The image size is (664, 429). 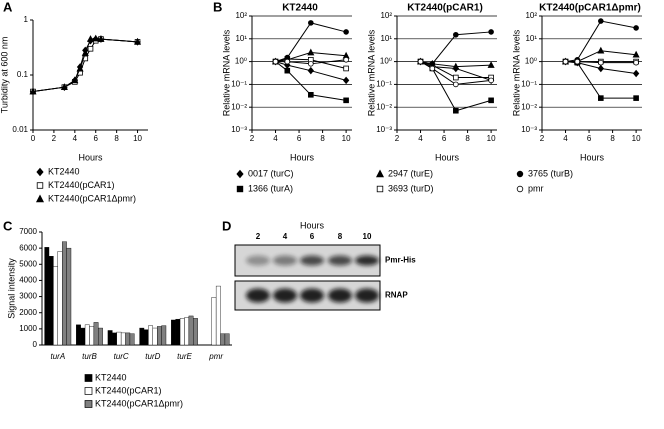 I want to click on y-tick-label: 4000, so click(x=28, y=280).